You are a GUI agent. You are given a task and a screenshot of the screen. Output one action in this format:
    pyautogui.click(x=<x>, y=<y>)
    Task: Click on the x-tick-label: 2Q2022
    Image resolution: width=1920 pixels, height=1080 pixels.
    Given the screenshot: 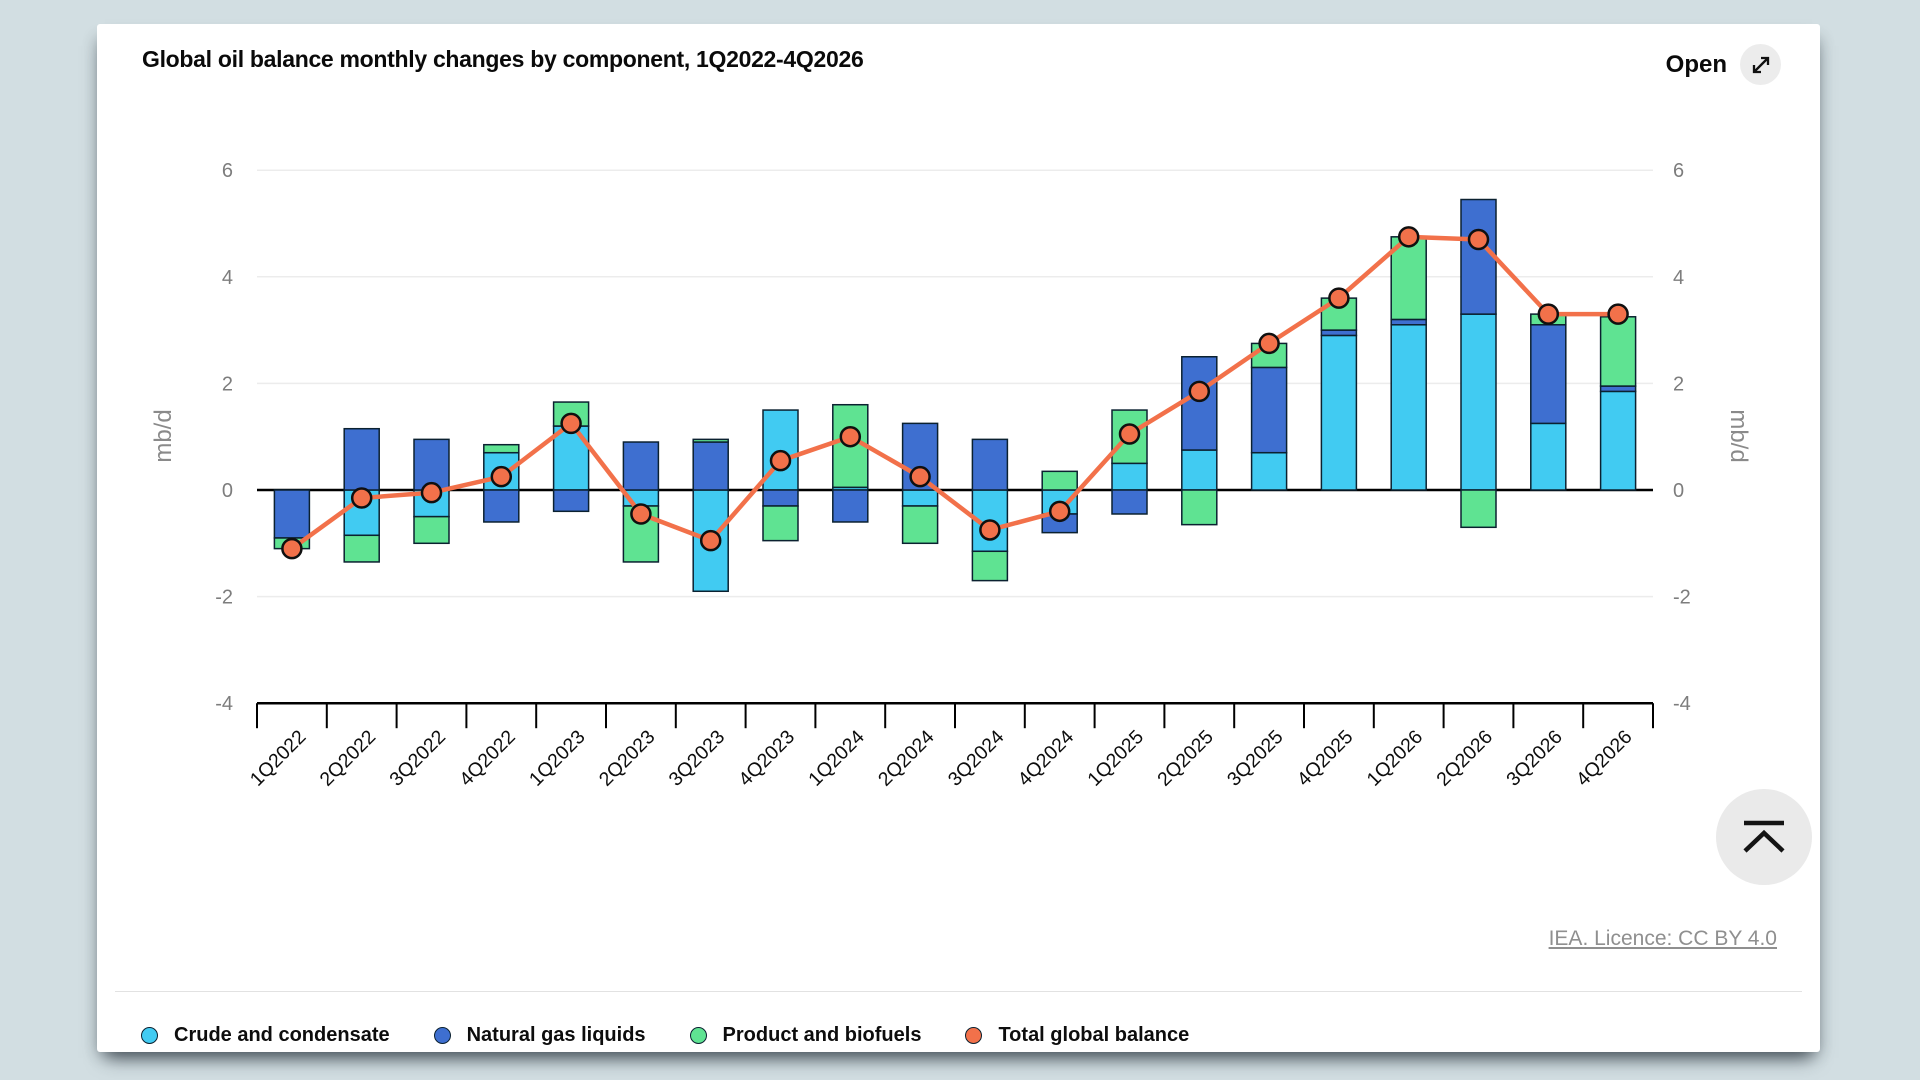 What is the action you would take?
    pyautogui.click(x=348, y=758)
    